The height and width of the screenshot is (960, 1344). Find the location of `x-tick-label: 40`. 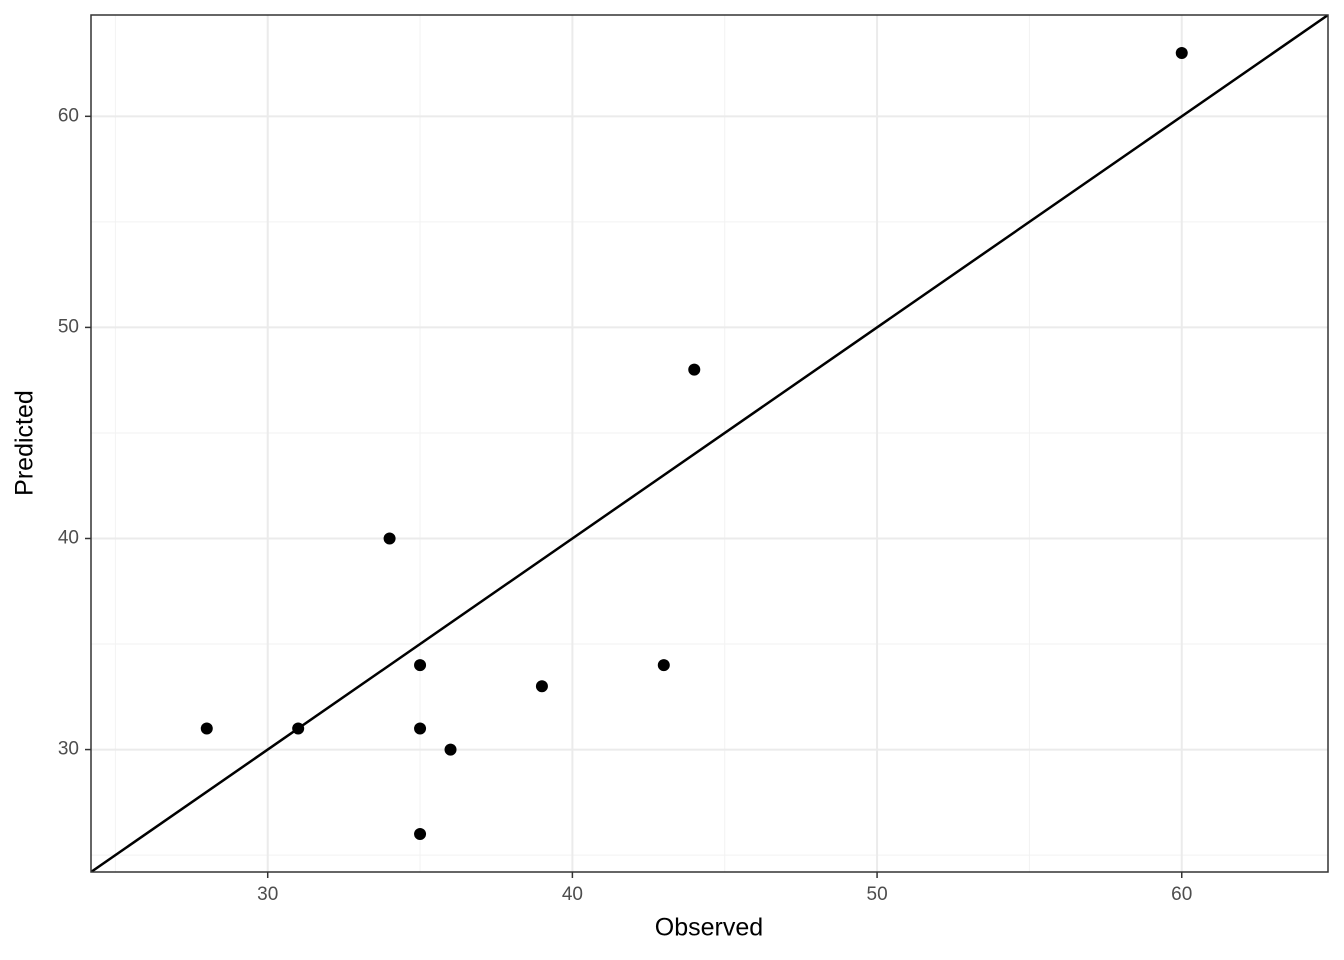

x-tick-label: 40 is located at coordinates (572, 894).